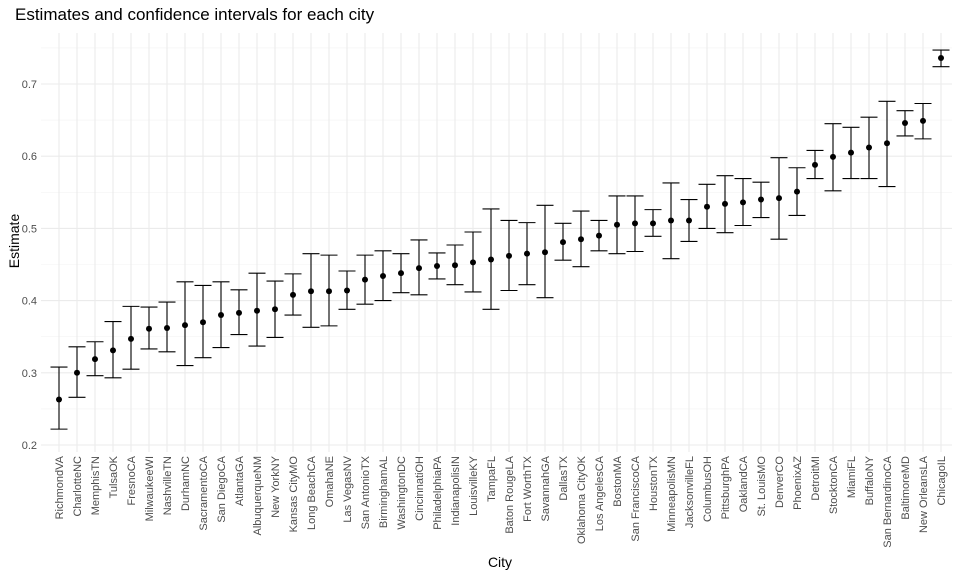 This screenshot has width=960, height=576. Describe the element at coordinates (186, 483) in the screenshot. I see `x-tick-label: DurhamNC` at that location.